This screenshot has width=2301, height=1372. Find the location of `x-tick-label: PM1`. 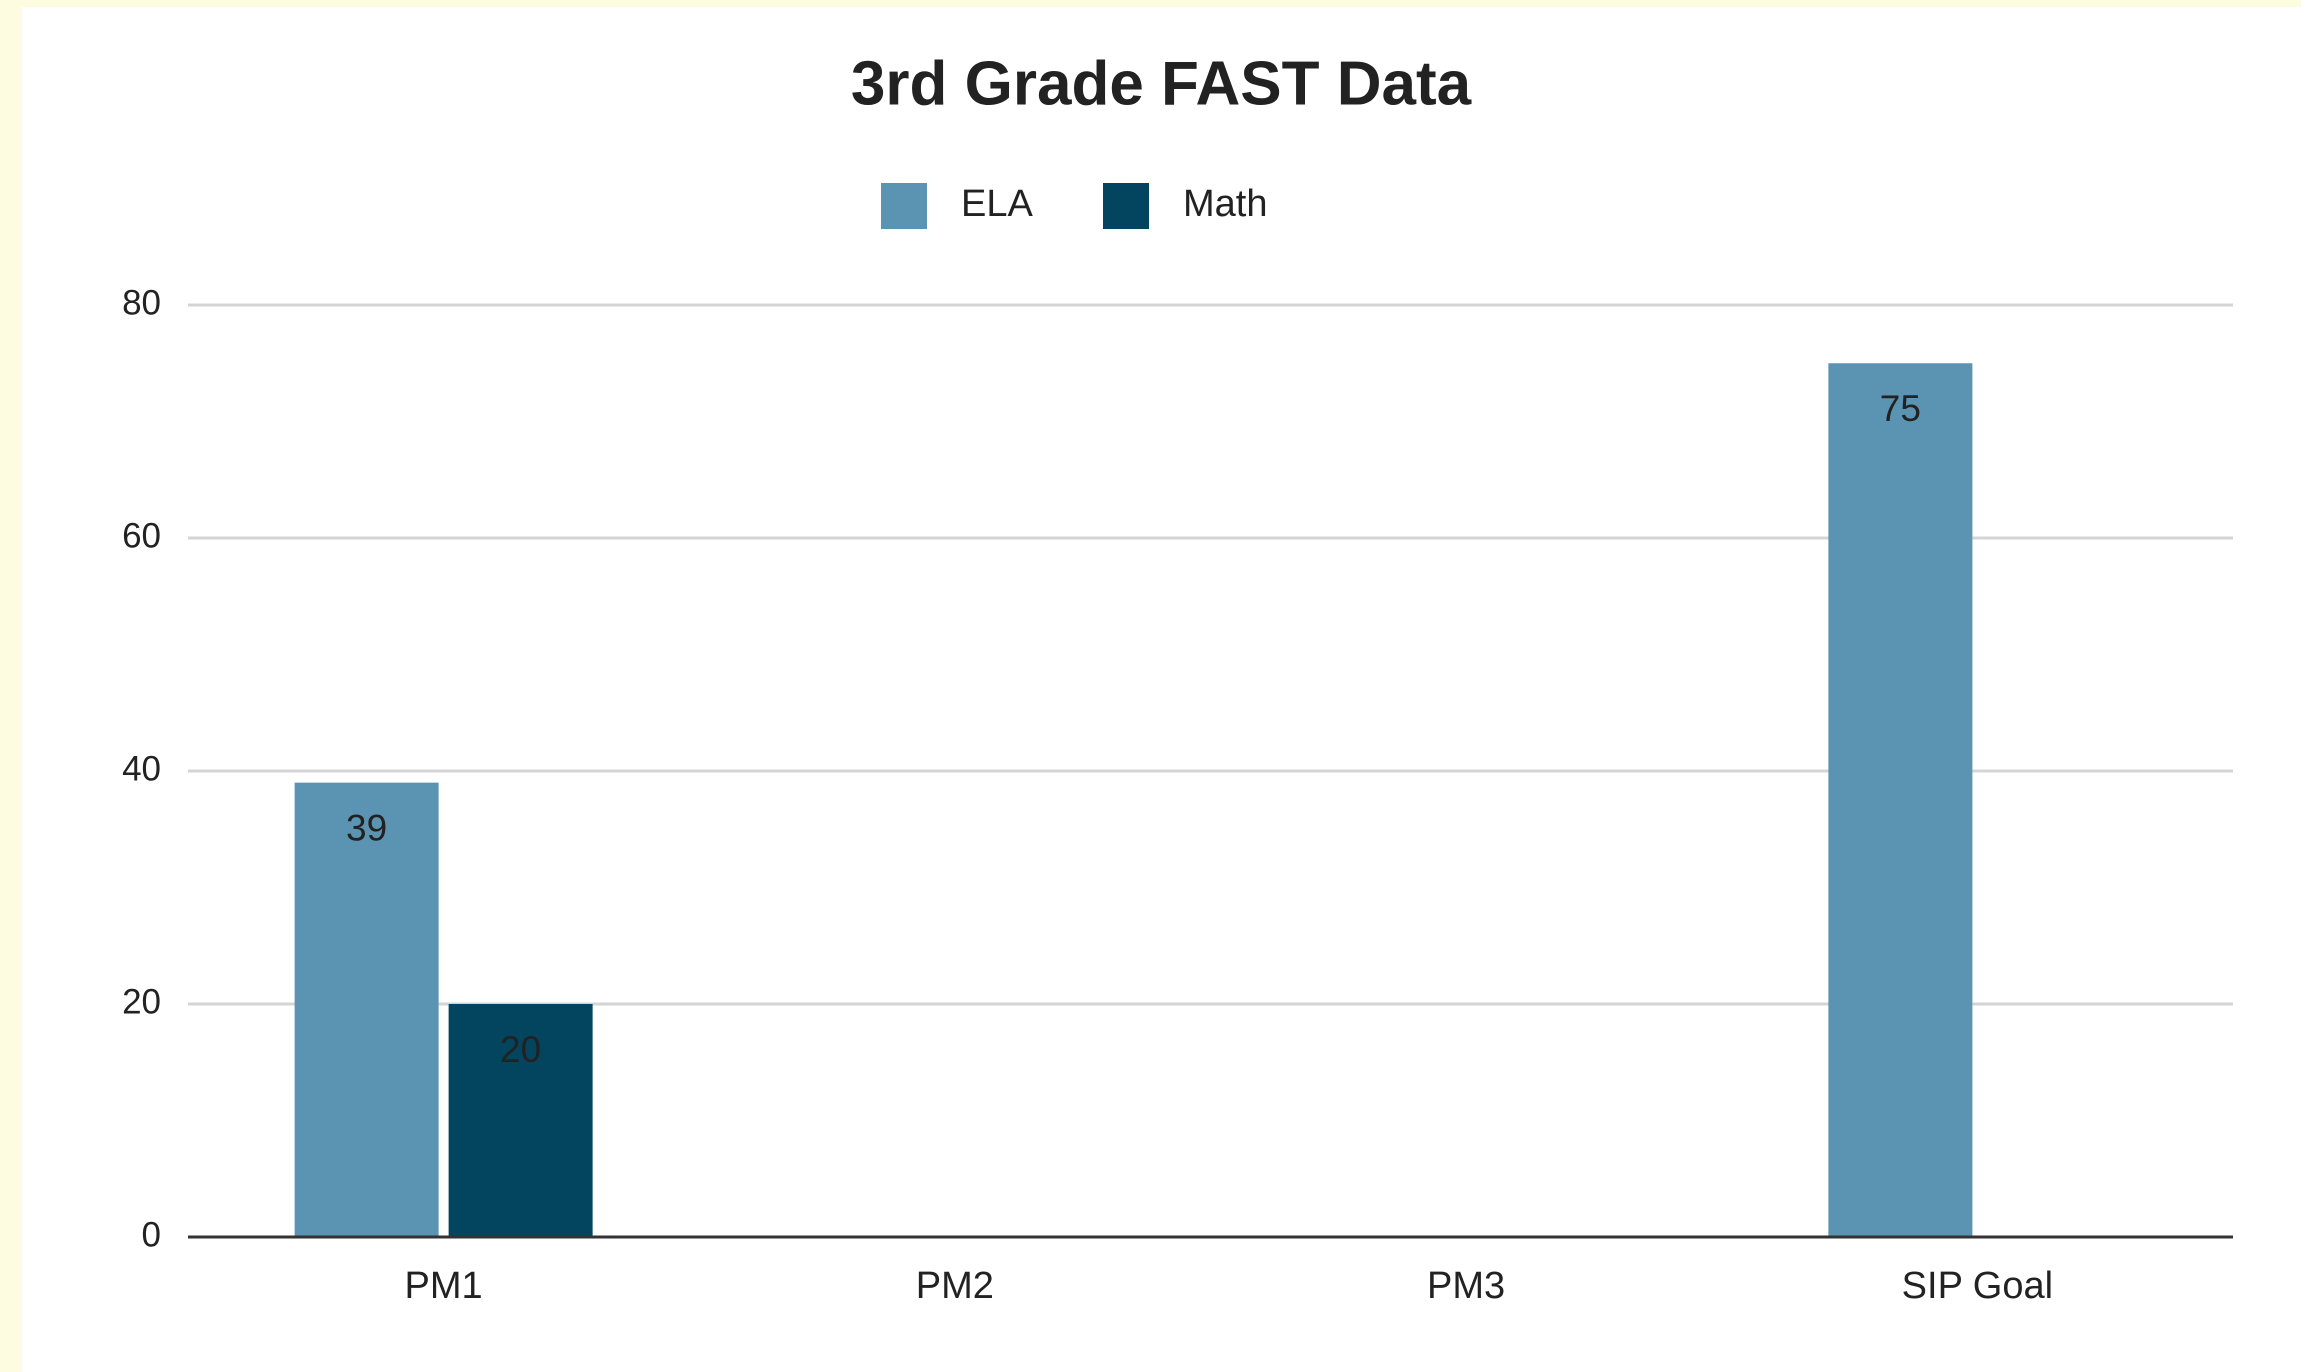

x-tick-label: PM1 is located at coordinates (444, 1286).